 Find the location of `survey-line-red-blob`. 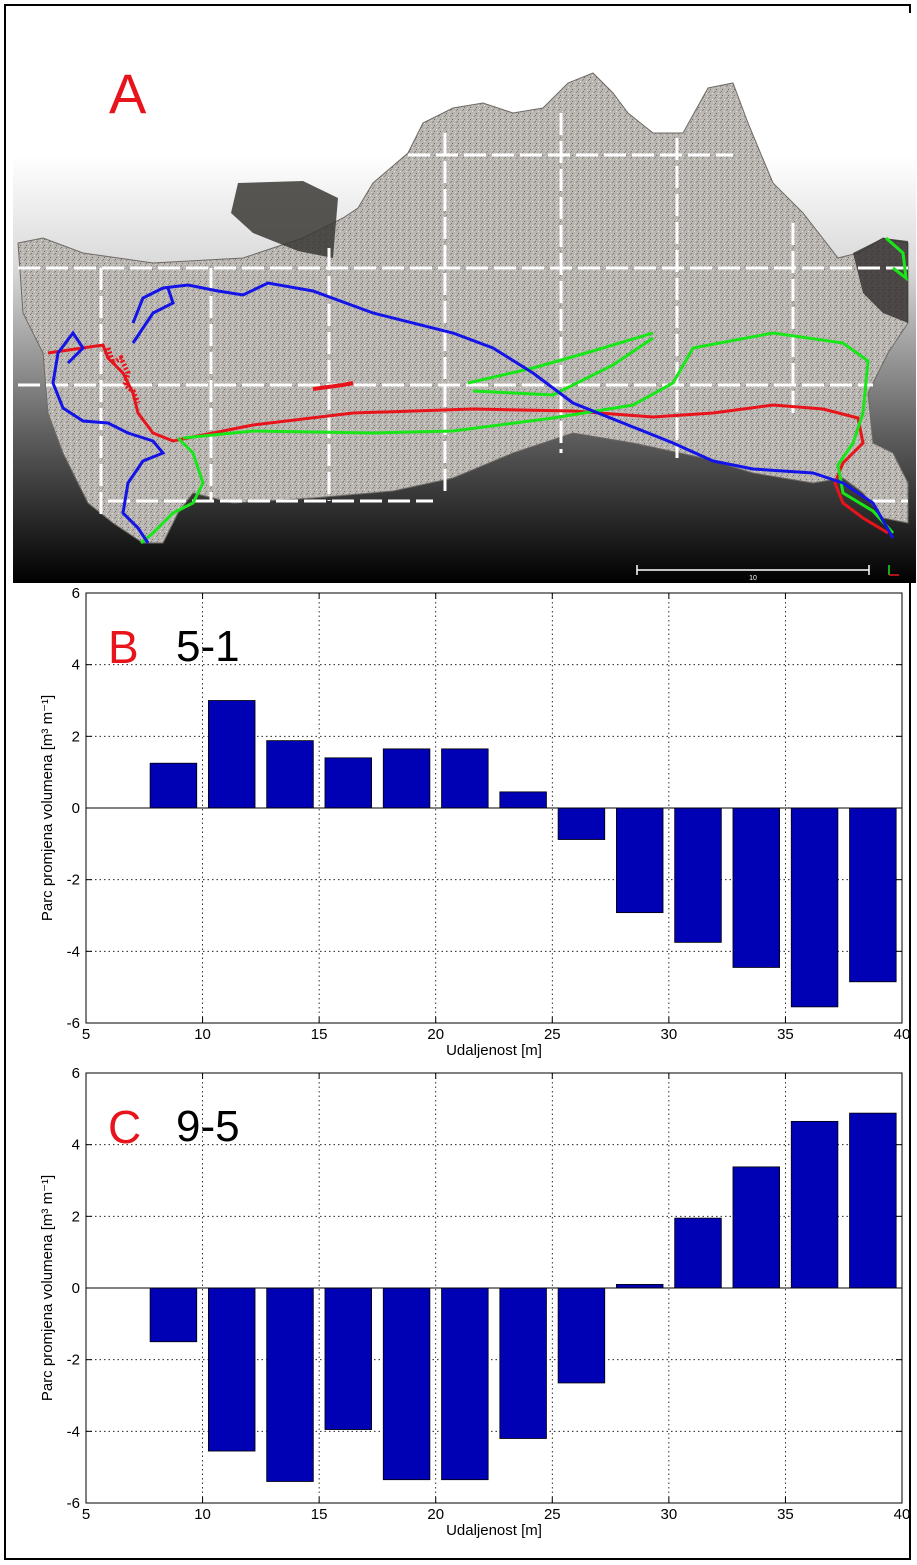

survey-line-red-blob is located at coordinates (333, 386).